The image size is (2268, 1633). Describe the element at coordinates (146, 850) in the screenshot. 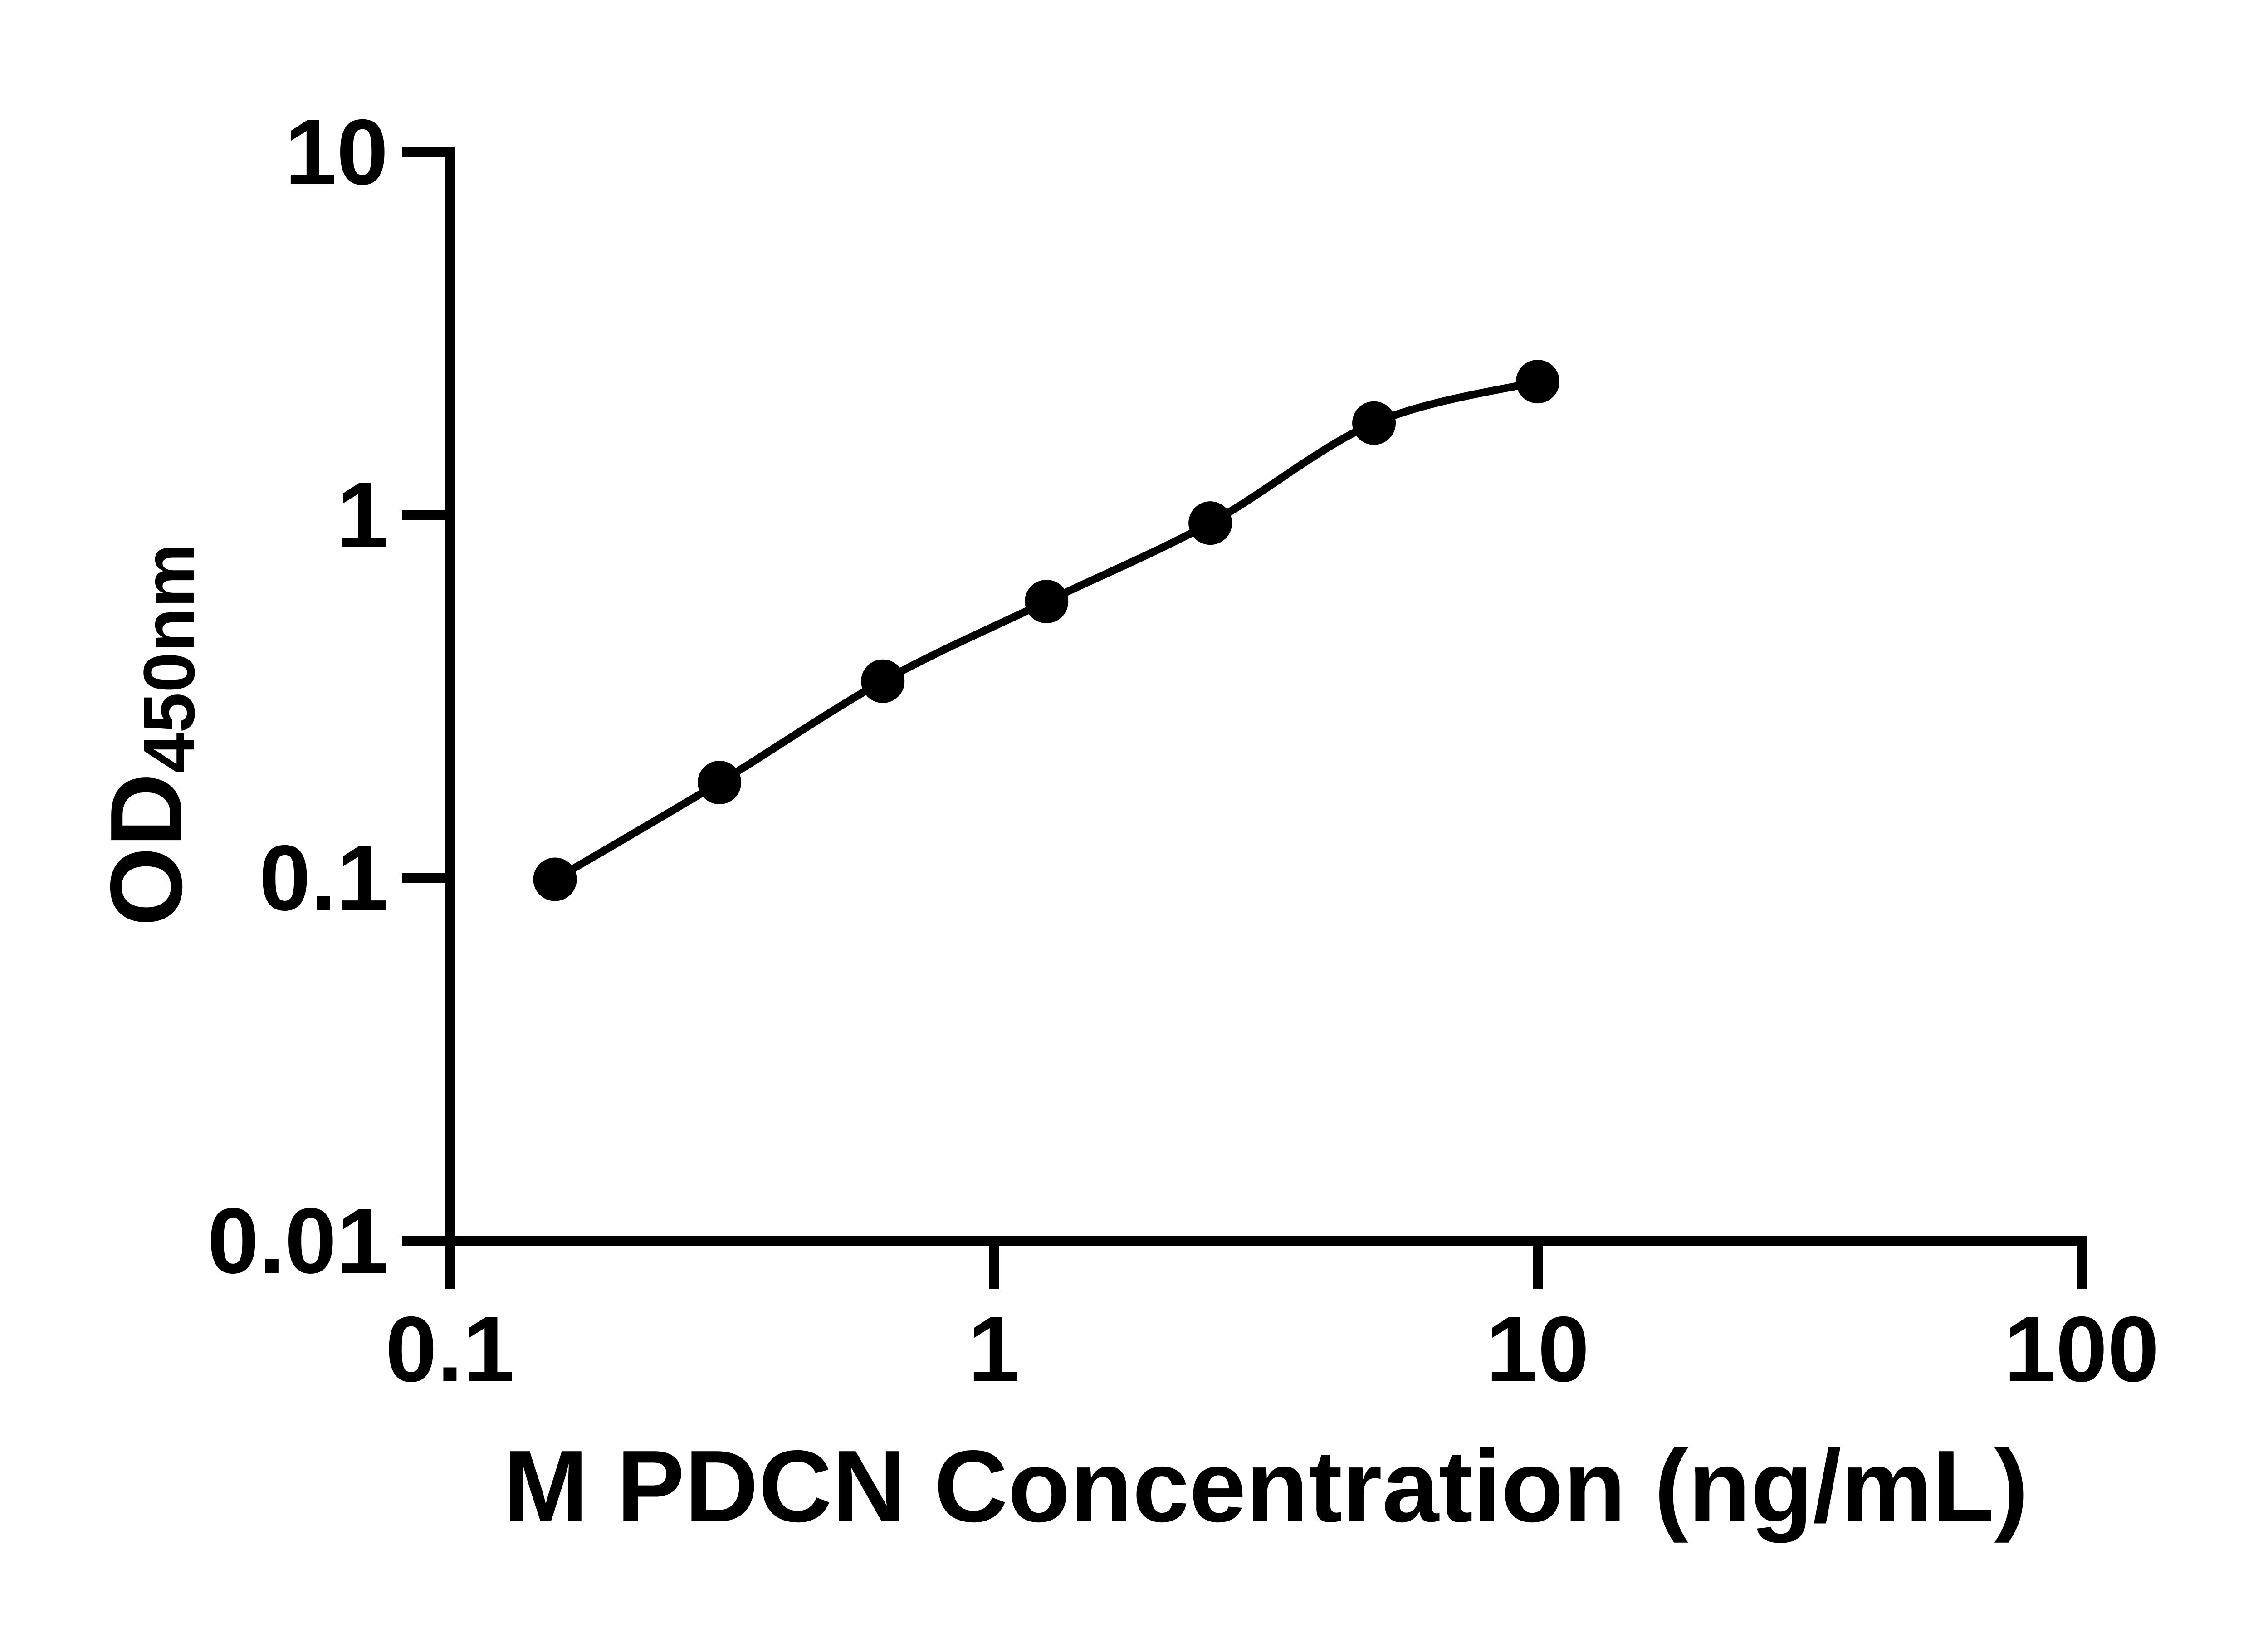

I see `y-axis-title-main: OD` at that location.